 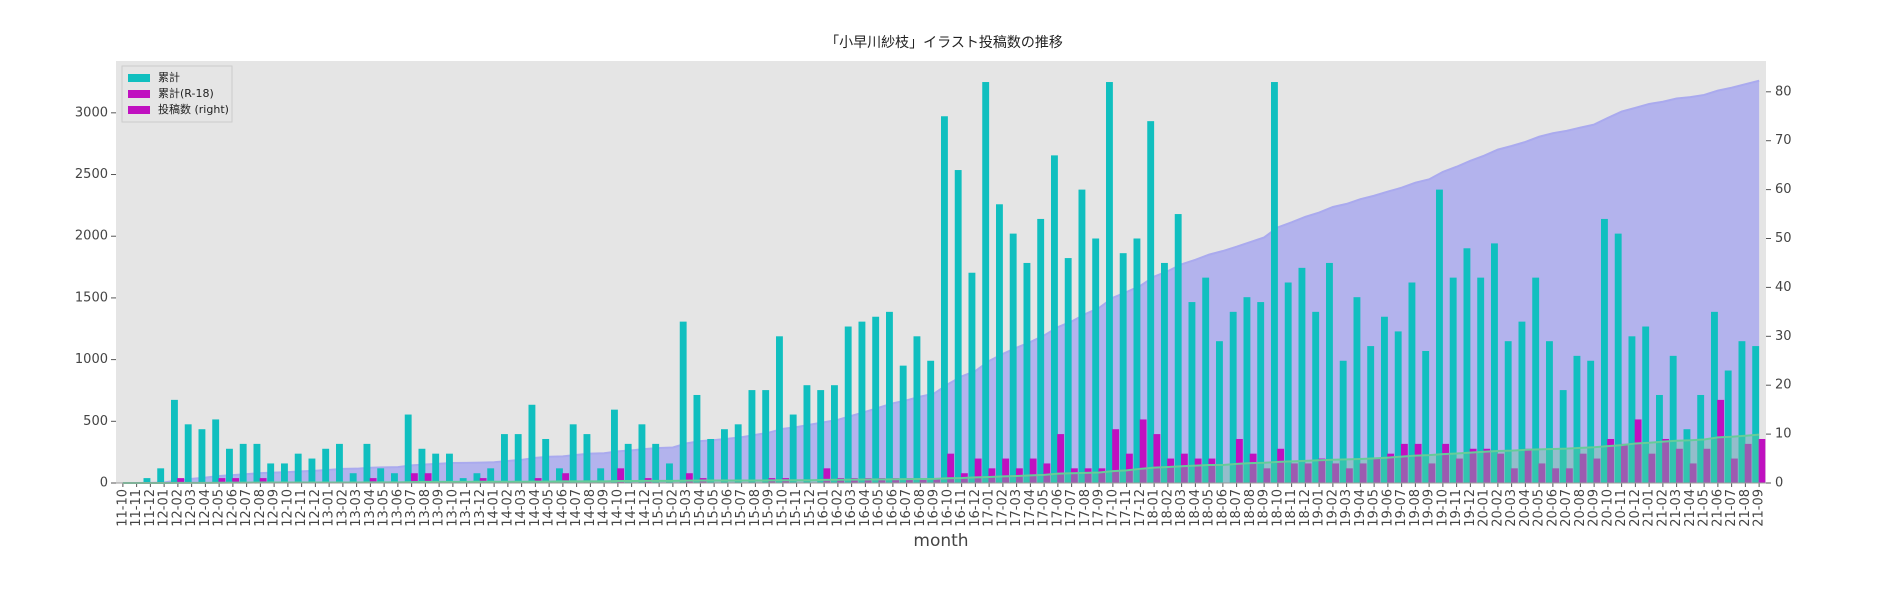 What do you see at coordinates (91, 297) in the screenshot?
I see `y-tick-label: 1500` at bounding box center [91, 297].